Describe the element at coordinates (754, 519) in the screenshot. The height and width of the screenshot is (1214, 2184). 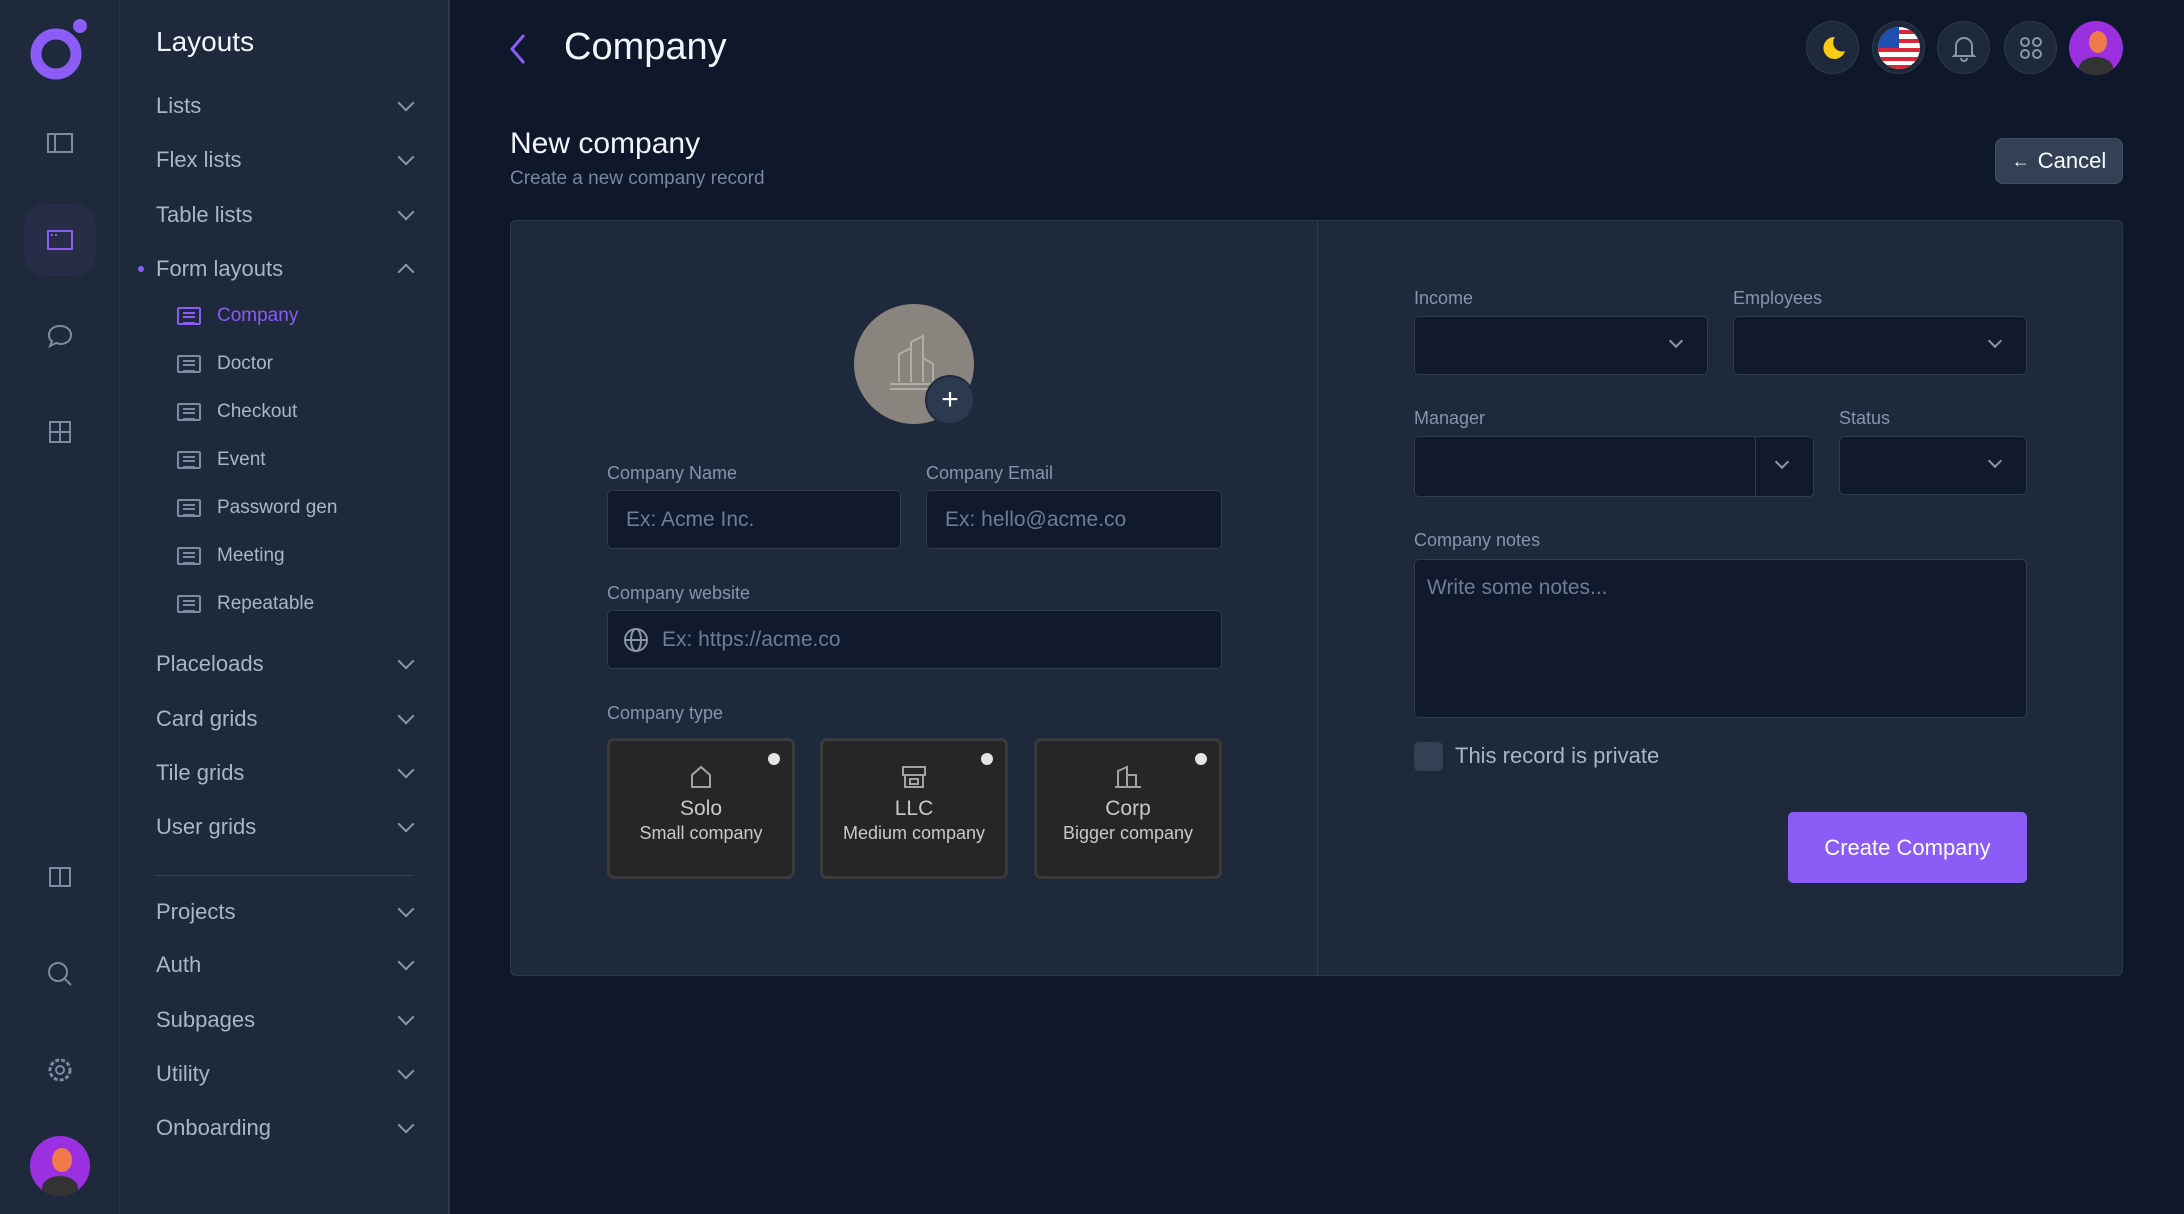
I see `company-name-input: Ex: Acme Inc.` at that location.